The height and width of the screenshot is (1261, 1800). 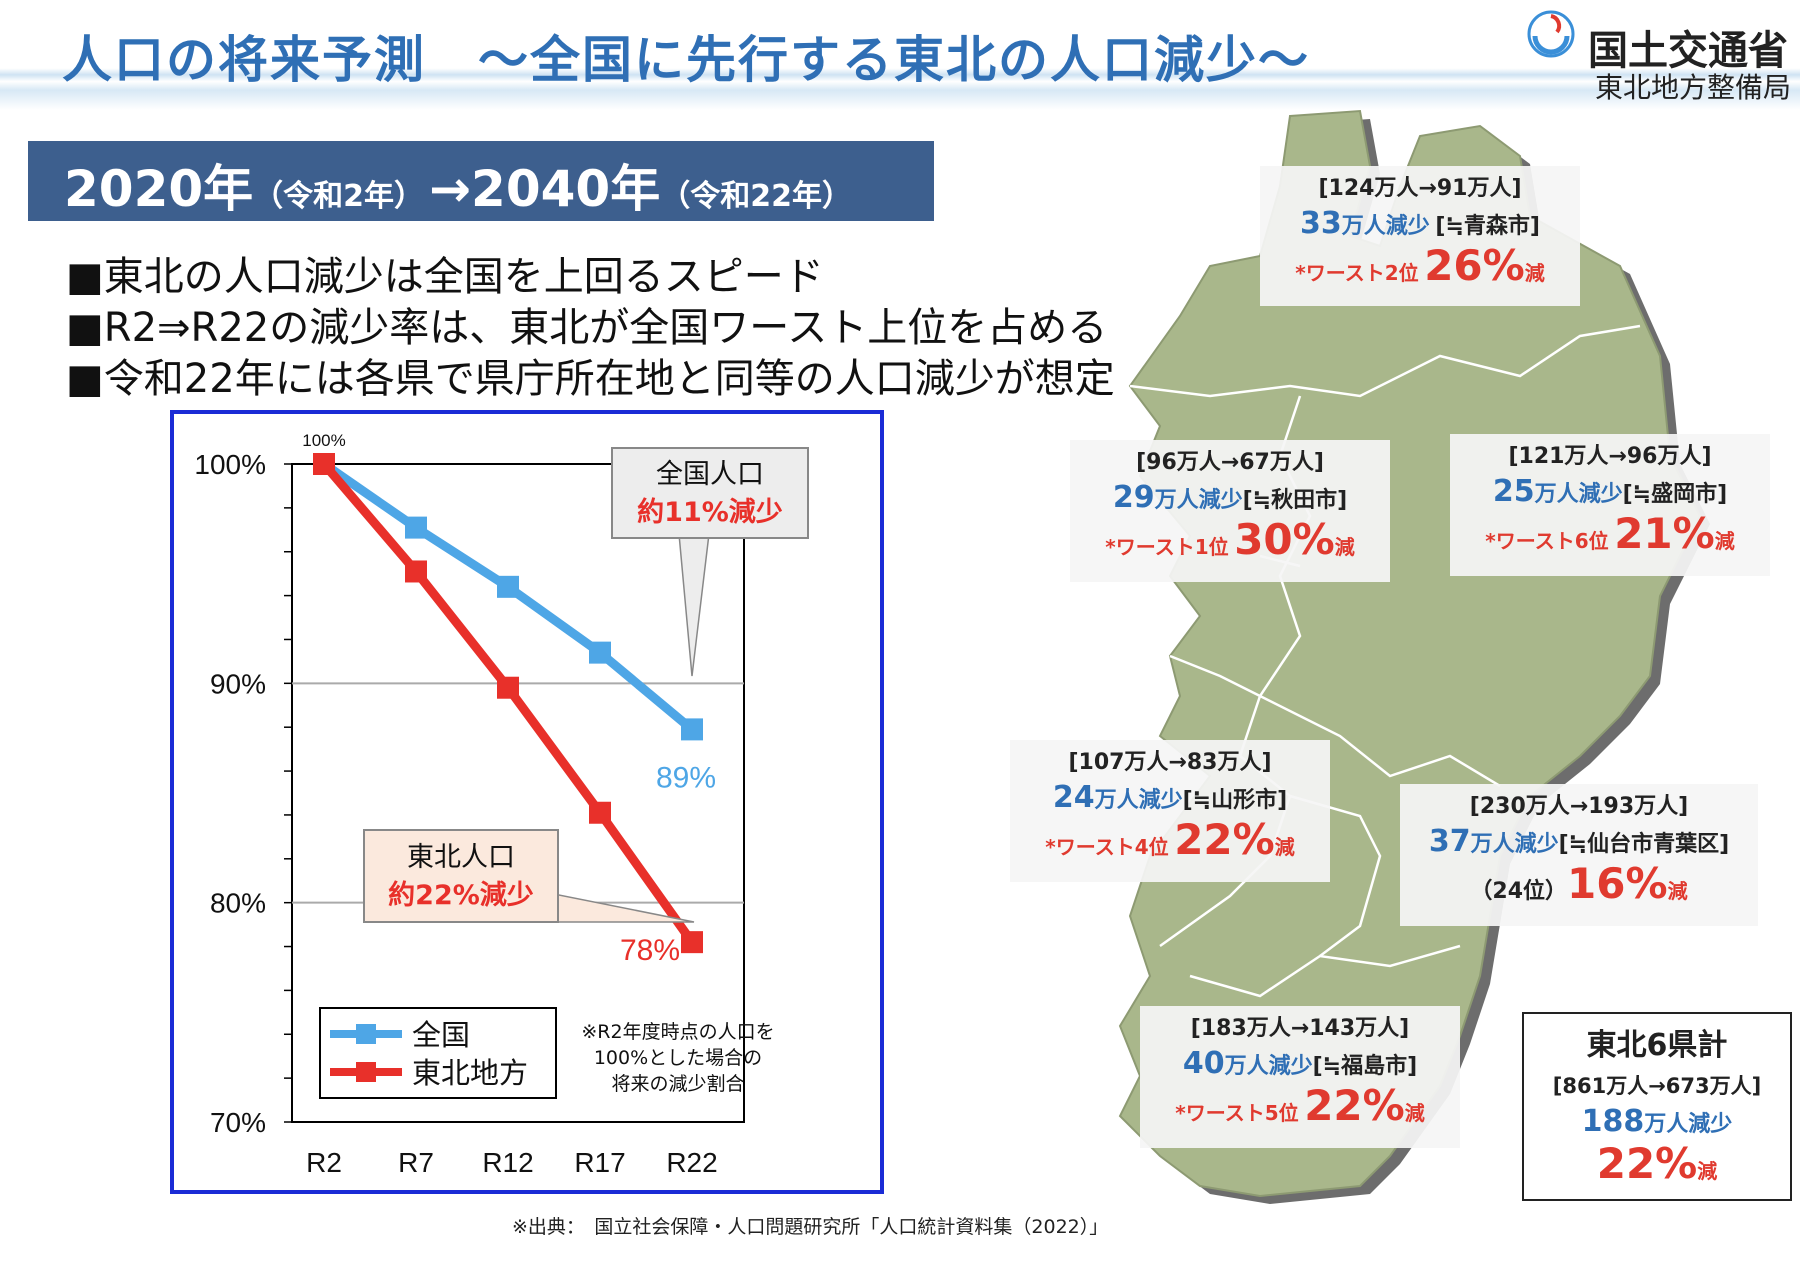 What do you see at coordinates (1295, 500) in the screenshot?
I see `akita-capital: [≒秋田市]` at bounding box center [1295, 500].